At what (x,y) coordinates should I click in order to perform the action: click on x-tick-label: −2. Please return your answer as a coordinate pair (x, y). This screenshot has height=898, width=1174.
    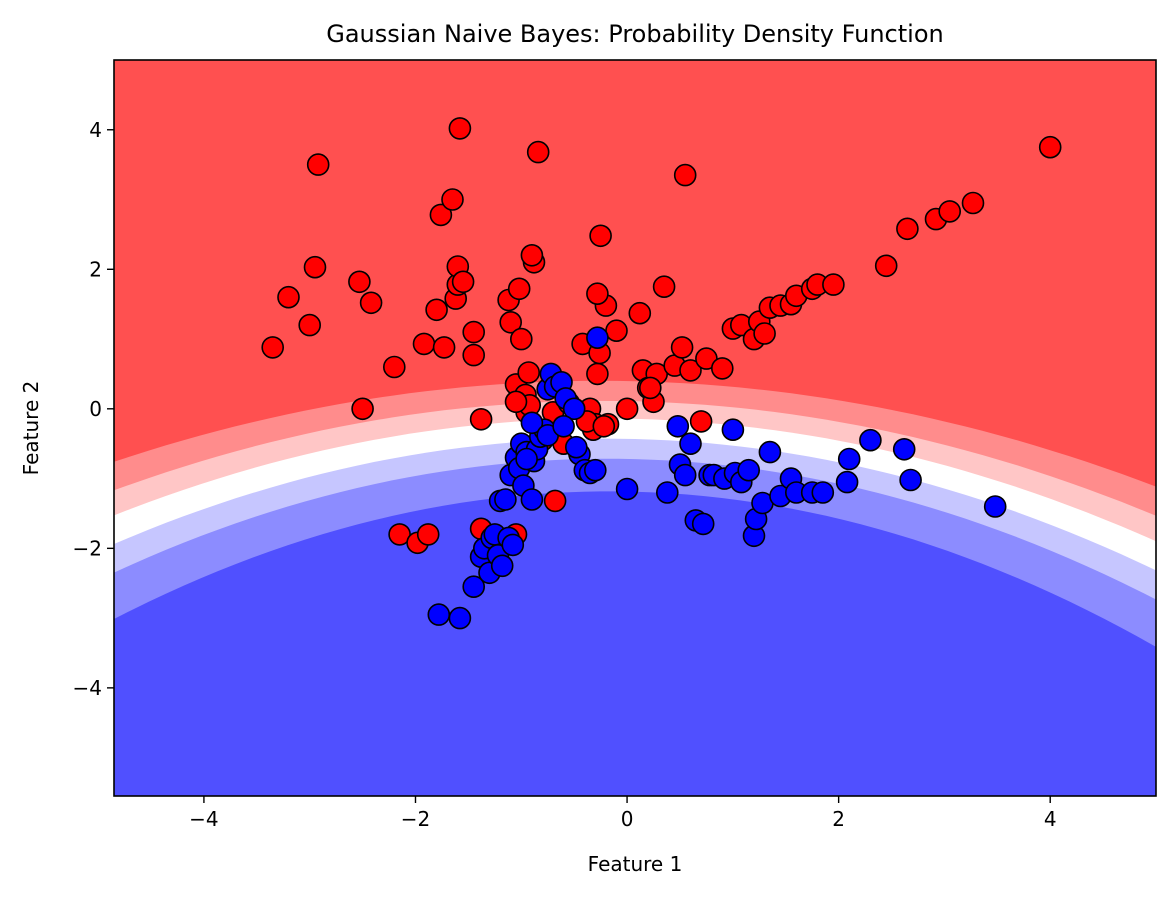
    Looking at the image, I should click on (415, 819).